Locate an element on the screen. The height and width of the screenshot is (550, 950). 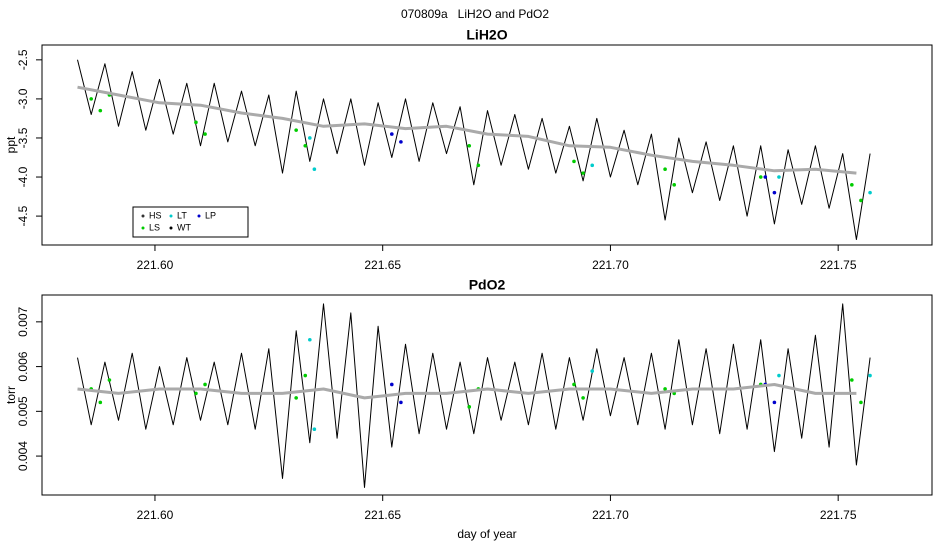
y-axis-label: torr is located at coordinates (11, 395).